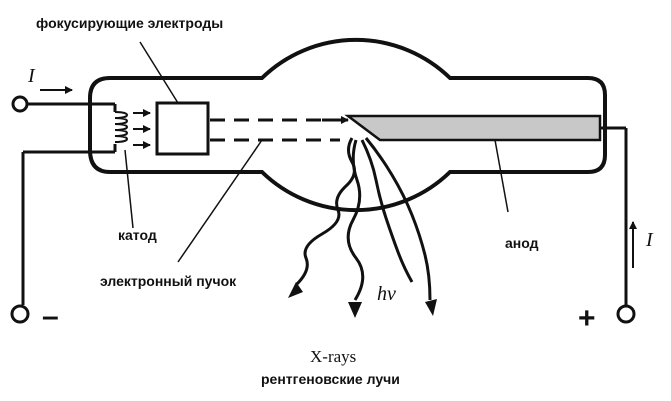 The height and width of the screenshot is (401, 671). I want to click on anode-label: анод, so click(522, 243).